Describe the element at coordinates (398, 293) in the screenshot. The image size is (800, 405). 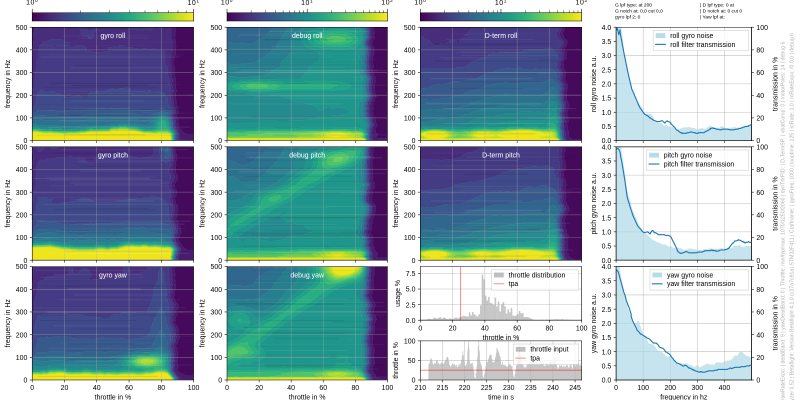
I see `svg-text: usage %` at that location.